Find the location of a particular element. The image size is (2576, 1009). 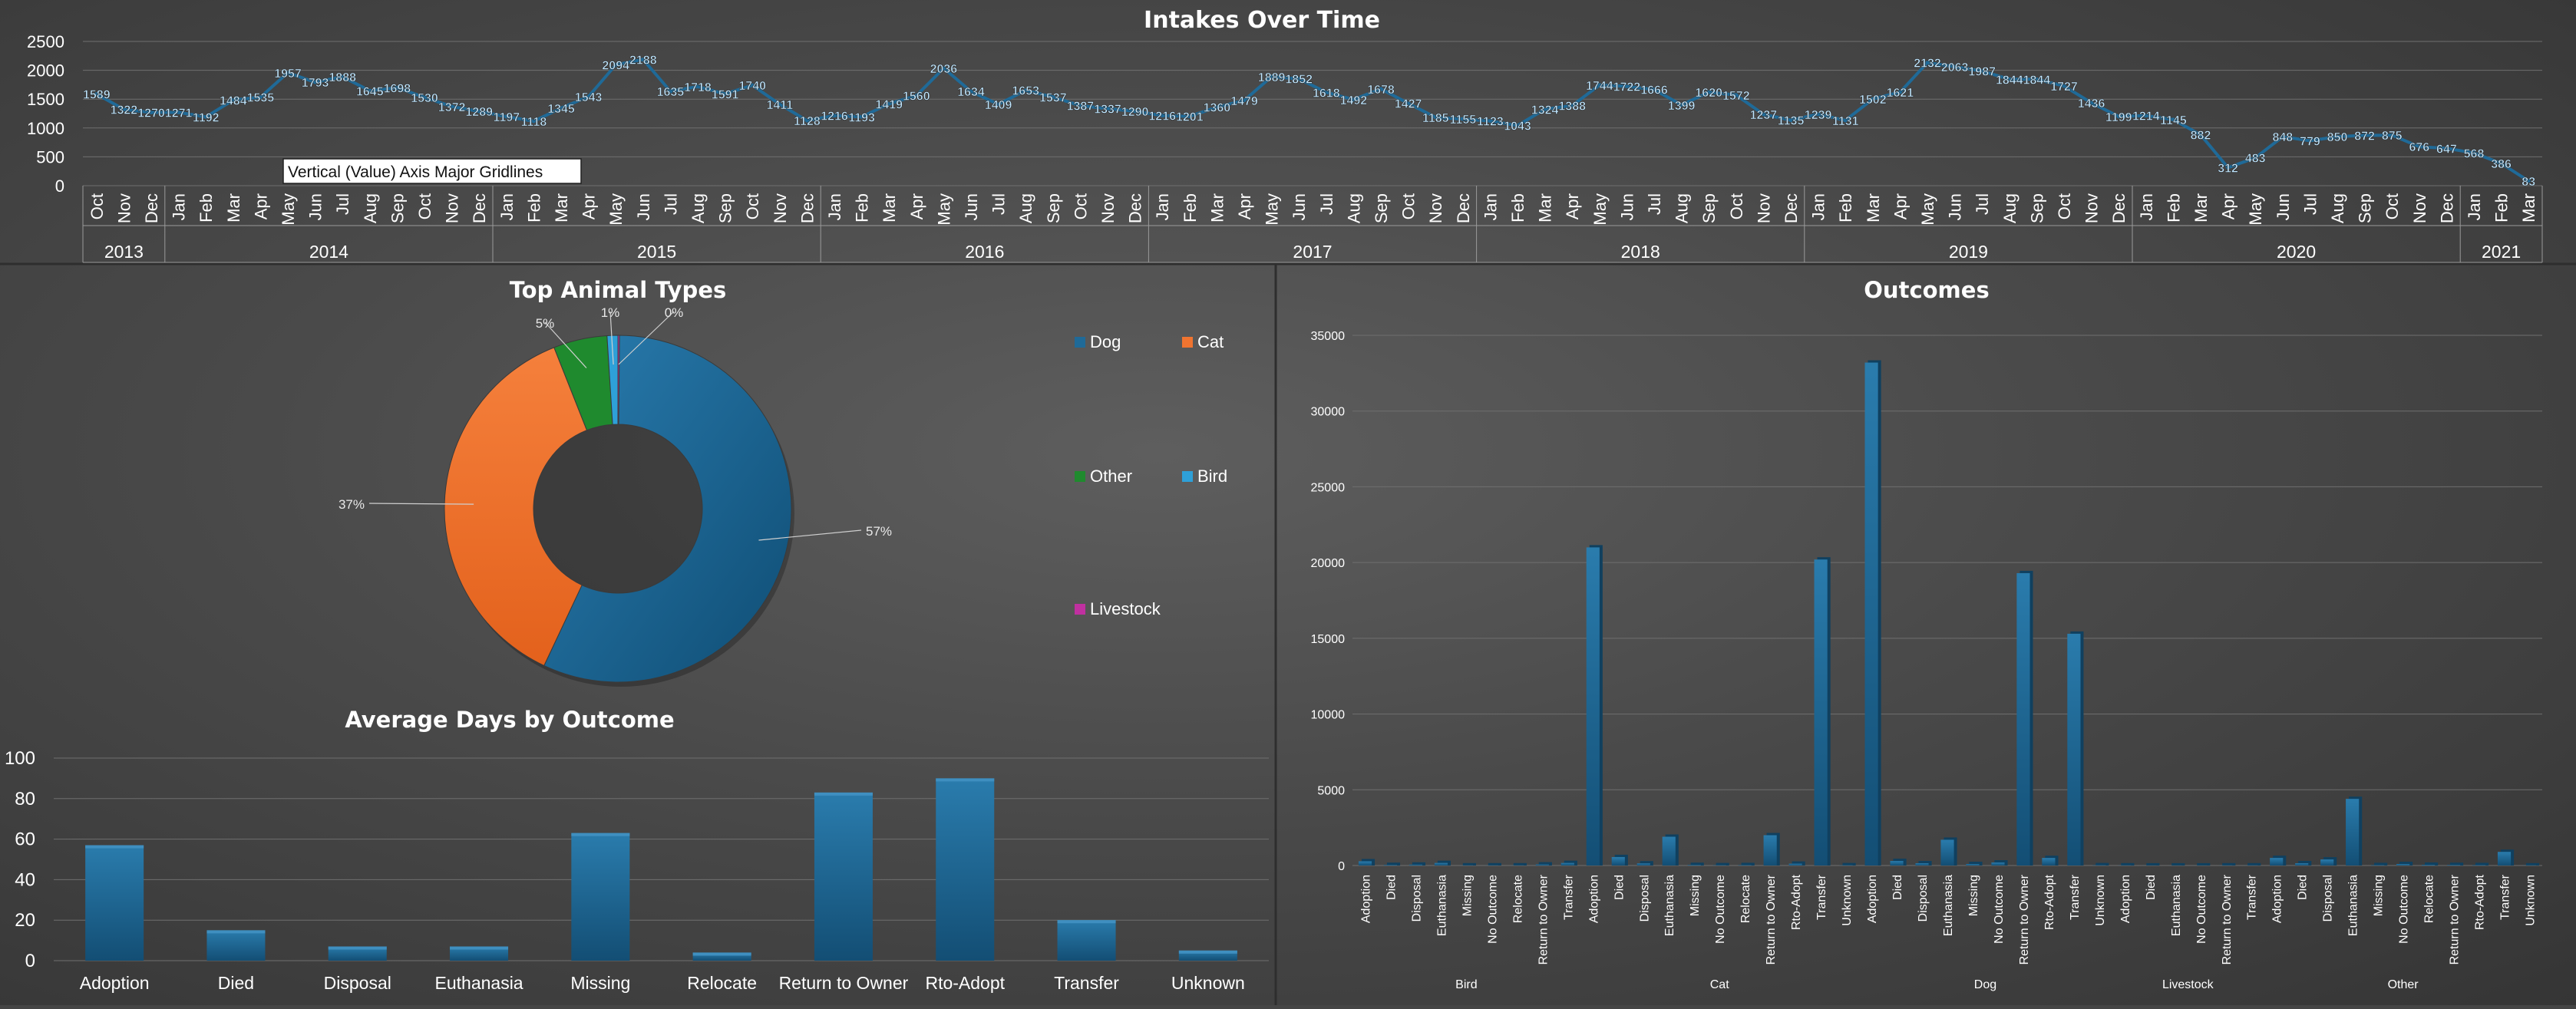

x-tick-label: Jan is located at coordinates (179, 206).